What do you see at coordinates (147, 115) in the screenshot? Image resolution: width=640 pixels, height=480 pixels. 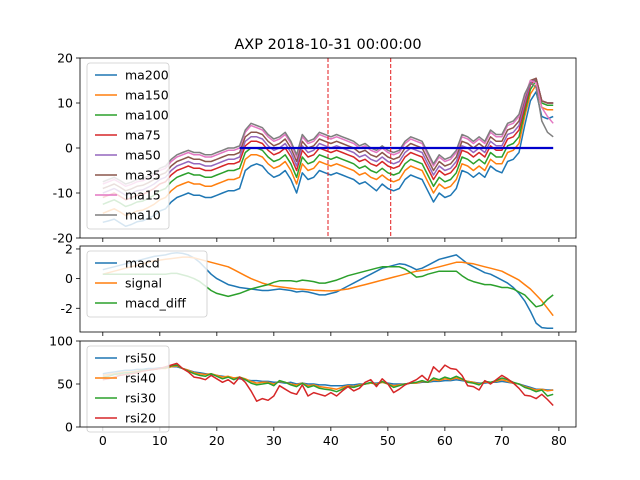 I see `legend-label: ma100` at bounding box center [147, 115].